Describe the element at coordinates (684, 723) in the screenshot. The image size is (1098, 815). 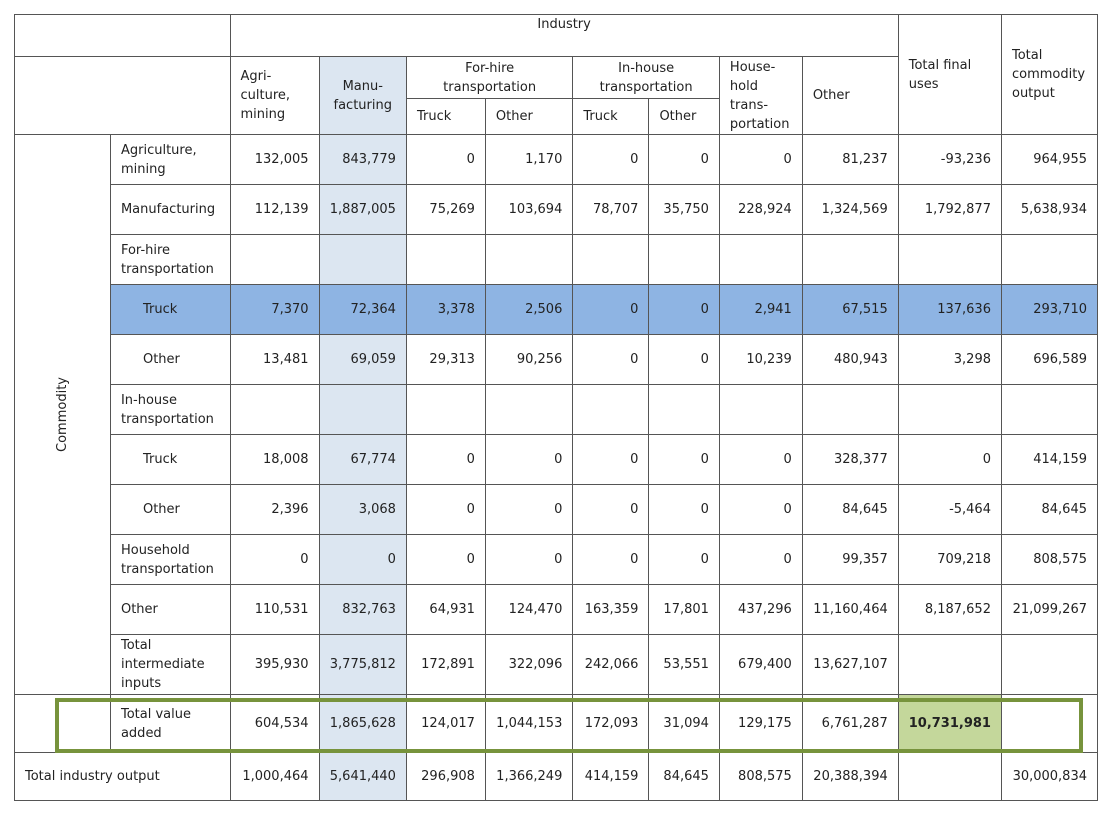
I see `table-cell: 31,094` at that location.